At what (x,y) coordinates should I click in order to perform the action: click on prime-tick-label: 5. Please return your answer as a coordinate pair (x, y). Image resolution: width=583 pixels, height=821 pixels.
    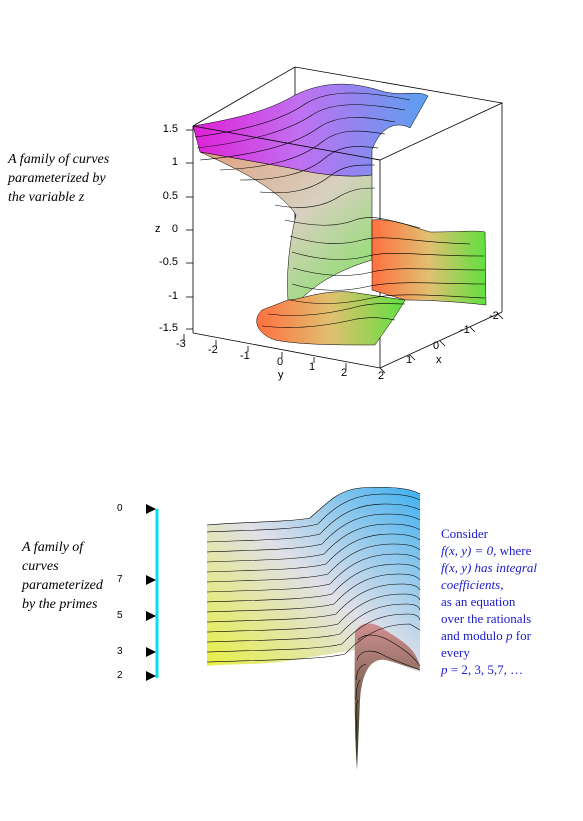
    Looking at the image, I should click on (120, 615).